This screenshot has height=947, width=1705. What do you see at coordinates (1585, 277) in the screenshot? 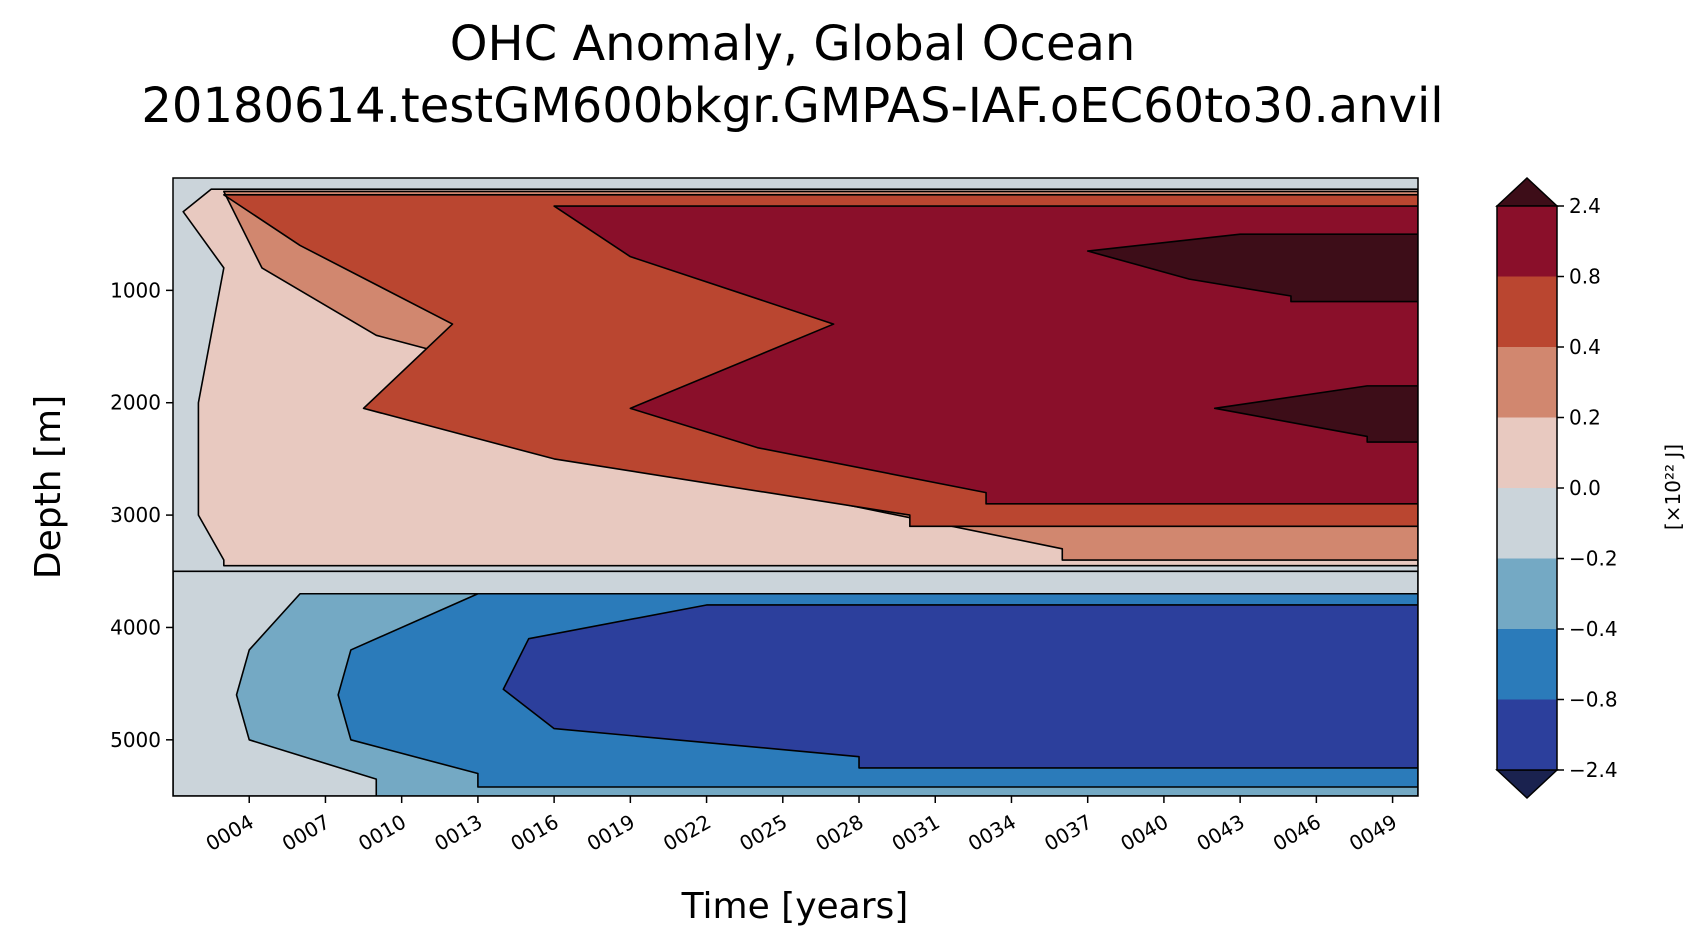
I see `colorbar-tick-label: 0.8` at bounding box center [1585, 277].